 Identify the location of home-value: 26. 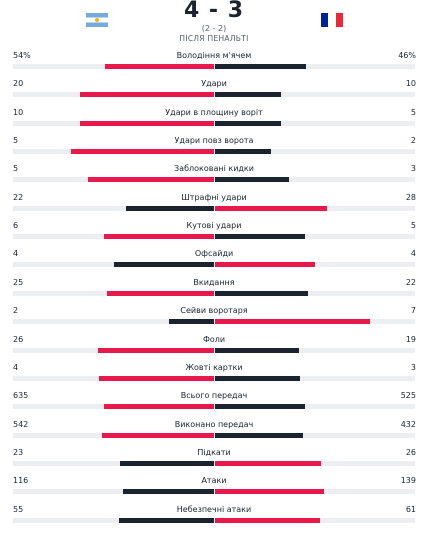
(18, 339).